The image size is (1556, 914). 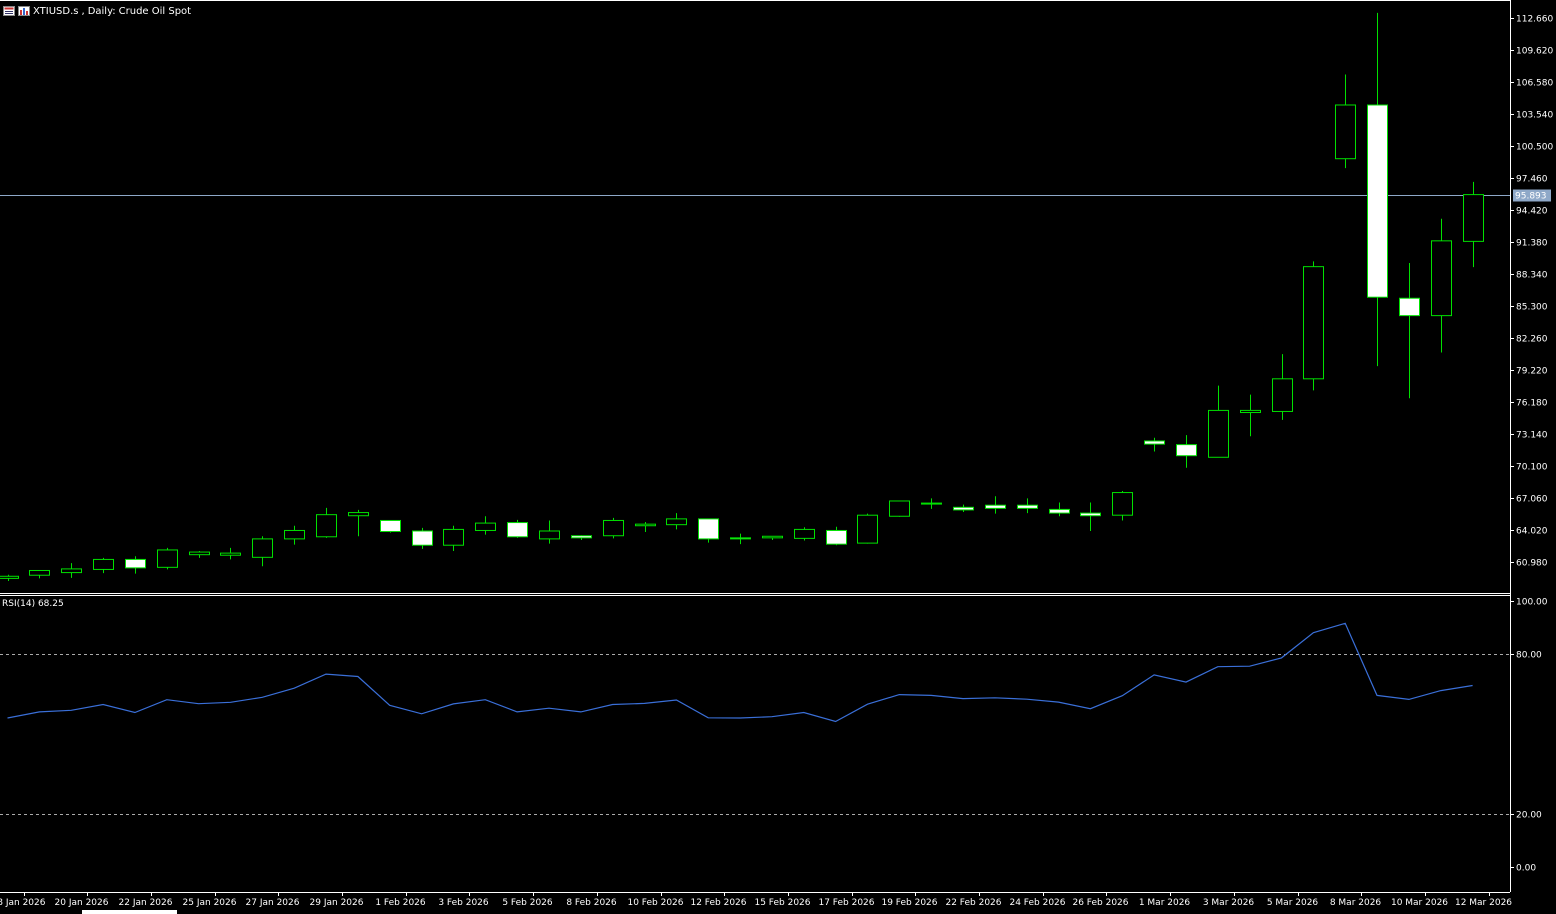 What do you see at coordinates (1532, 180) in the screenshot?
I see `price-axis-label: 97.460` at bounding box center [1532, 180].